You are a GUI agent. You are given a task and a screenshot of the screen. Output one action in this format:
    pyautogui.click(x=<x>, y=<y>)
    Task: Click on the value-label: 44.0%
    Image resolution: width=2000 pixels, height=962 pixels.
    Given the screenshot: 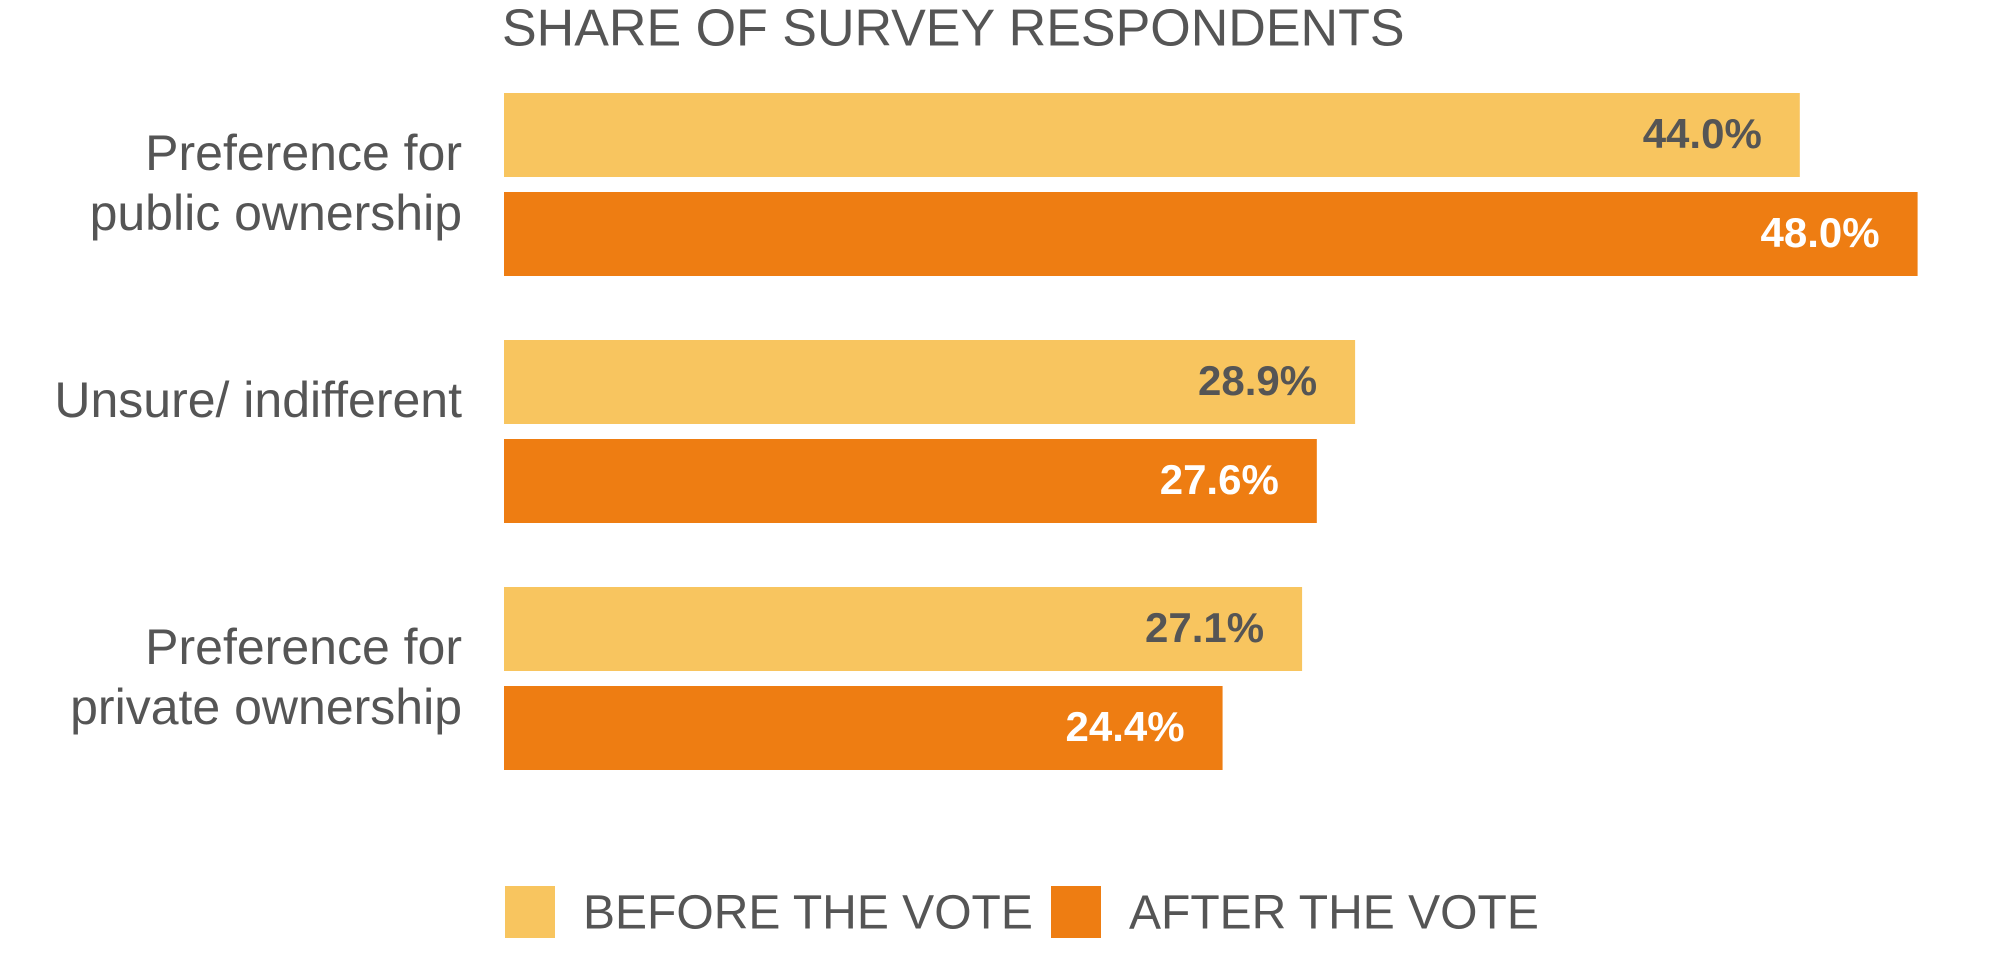 What is the action you would take?
    pyautogui.click(x=1702, y=133)
    